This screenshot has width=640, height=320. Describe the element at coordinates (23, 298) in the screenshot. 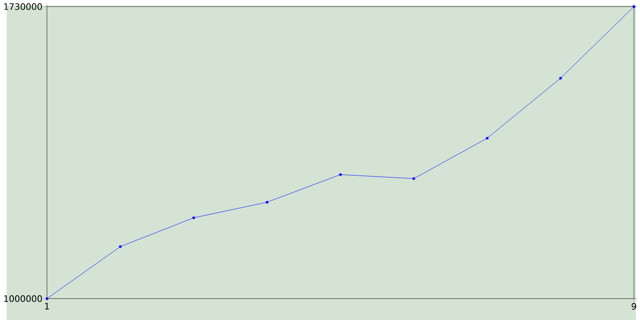

I see `y-tick-label: 1000000` at that location.